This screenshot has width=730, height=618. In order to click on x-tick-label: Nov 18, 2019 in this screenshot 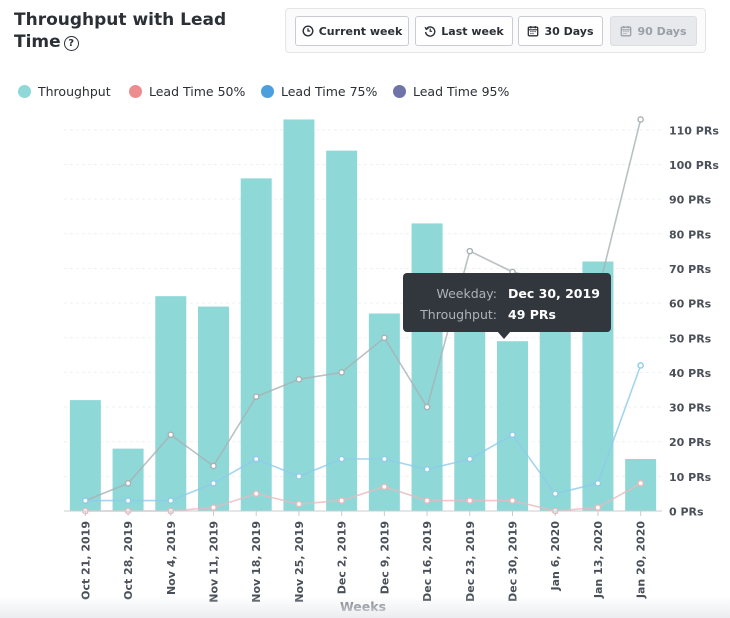, I will do `click(256, 562)`.